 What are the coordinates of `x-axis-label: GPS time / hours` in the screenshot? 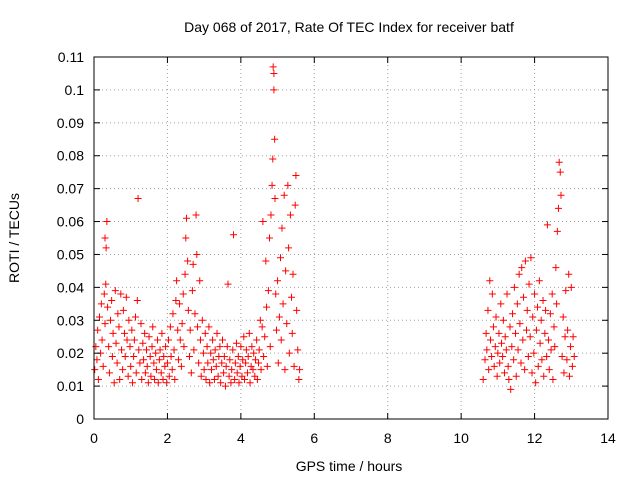 It's located at (349, 466).